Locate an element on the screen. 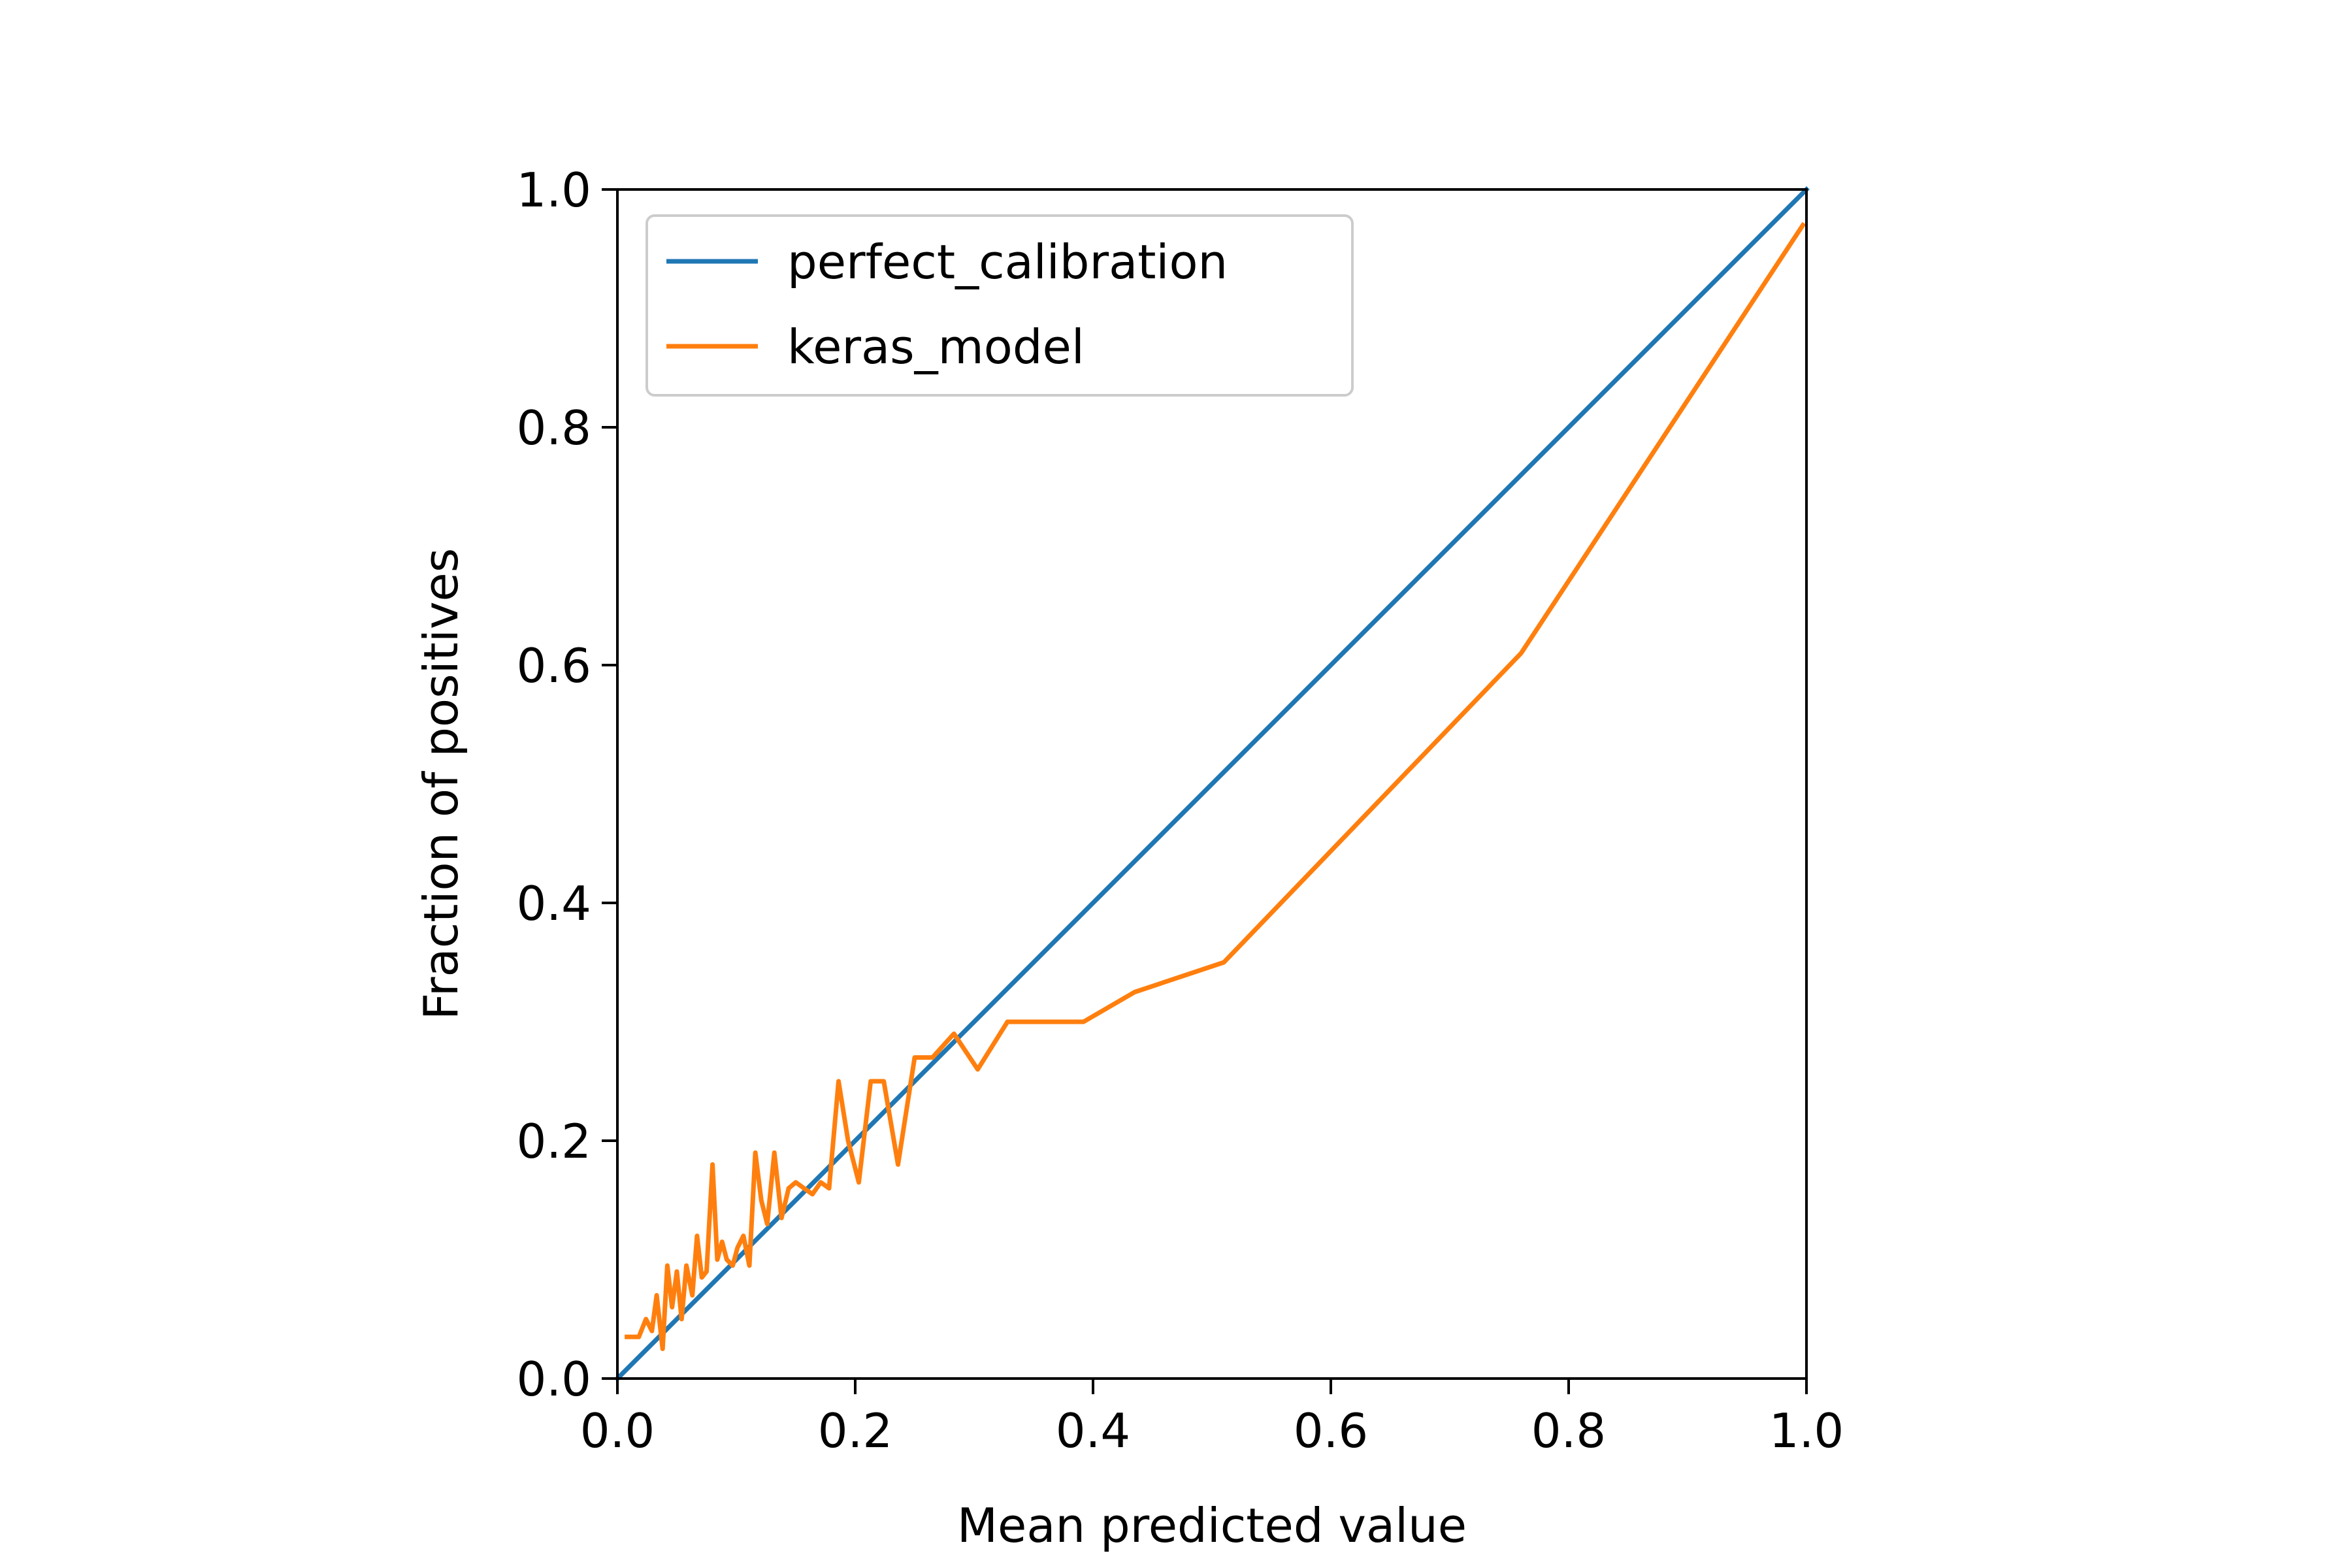 The width and height of the screenshot is (2352, 1568). x-tick-label: 0.4 is located at coordinates (1093, 1430).